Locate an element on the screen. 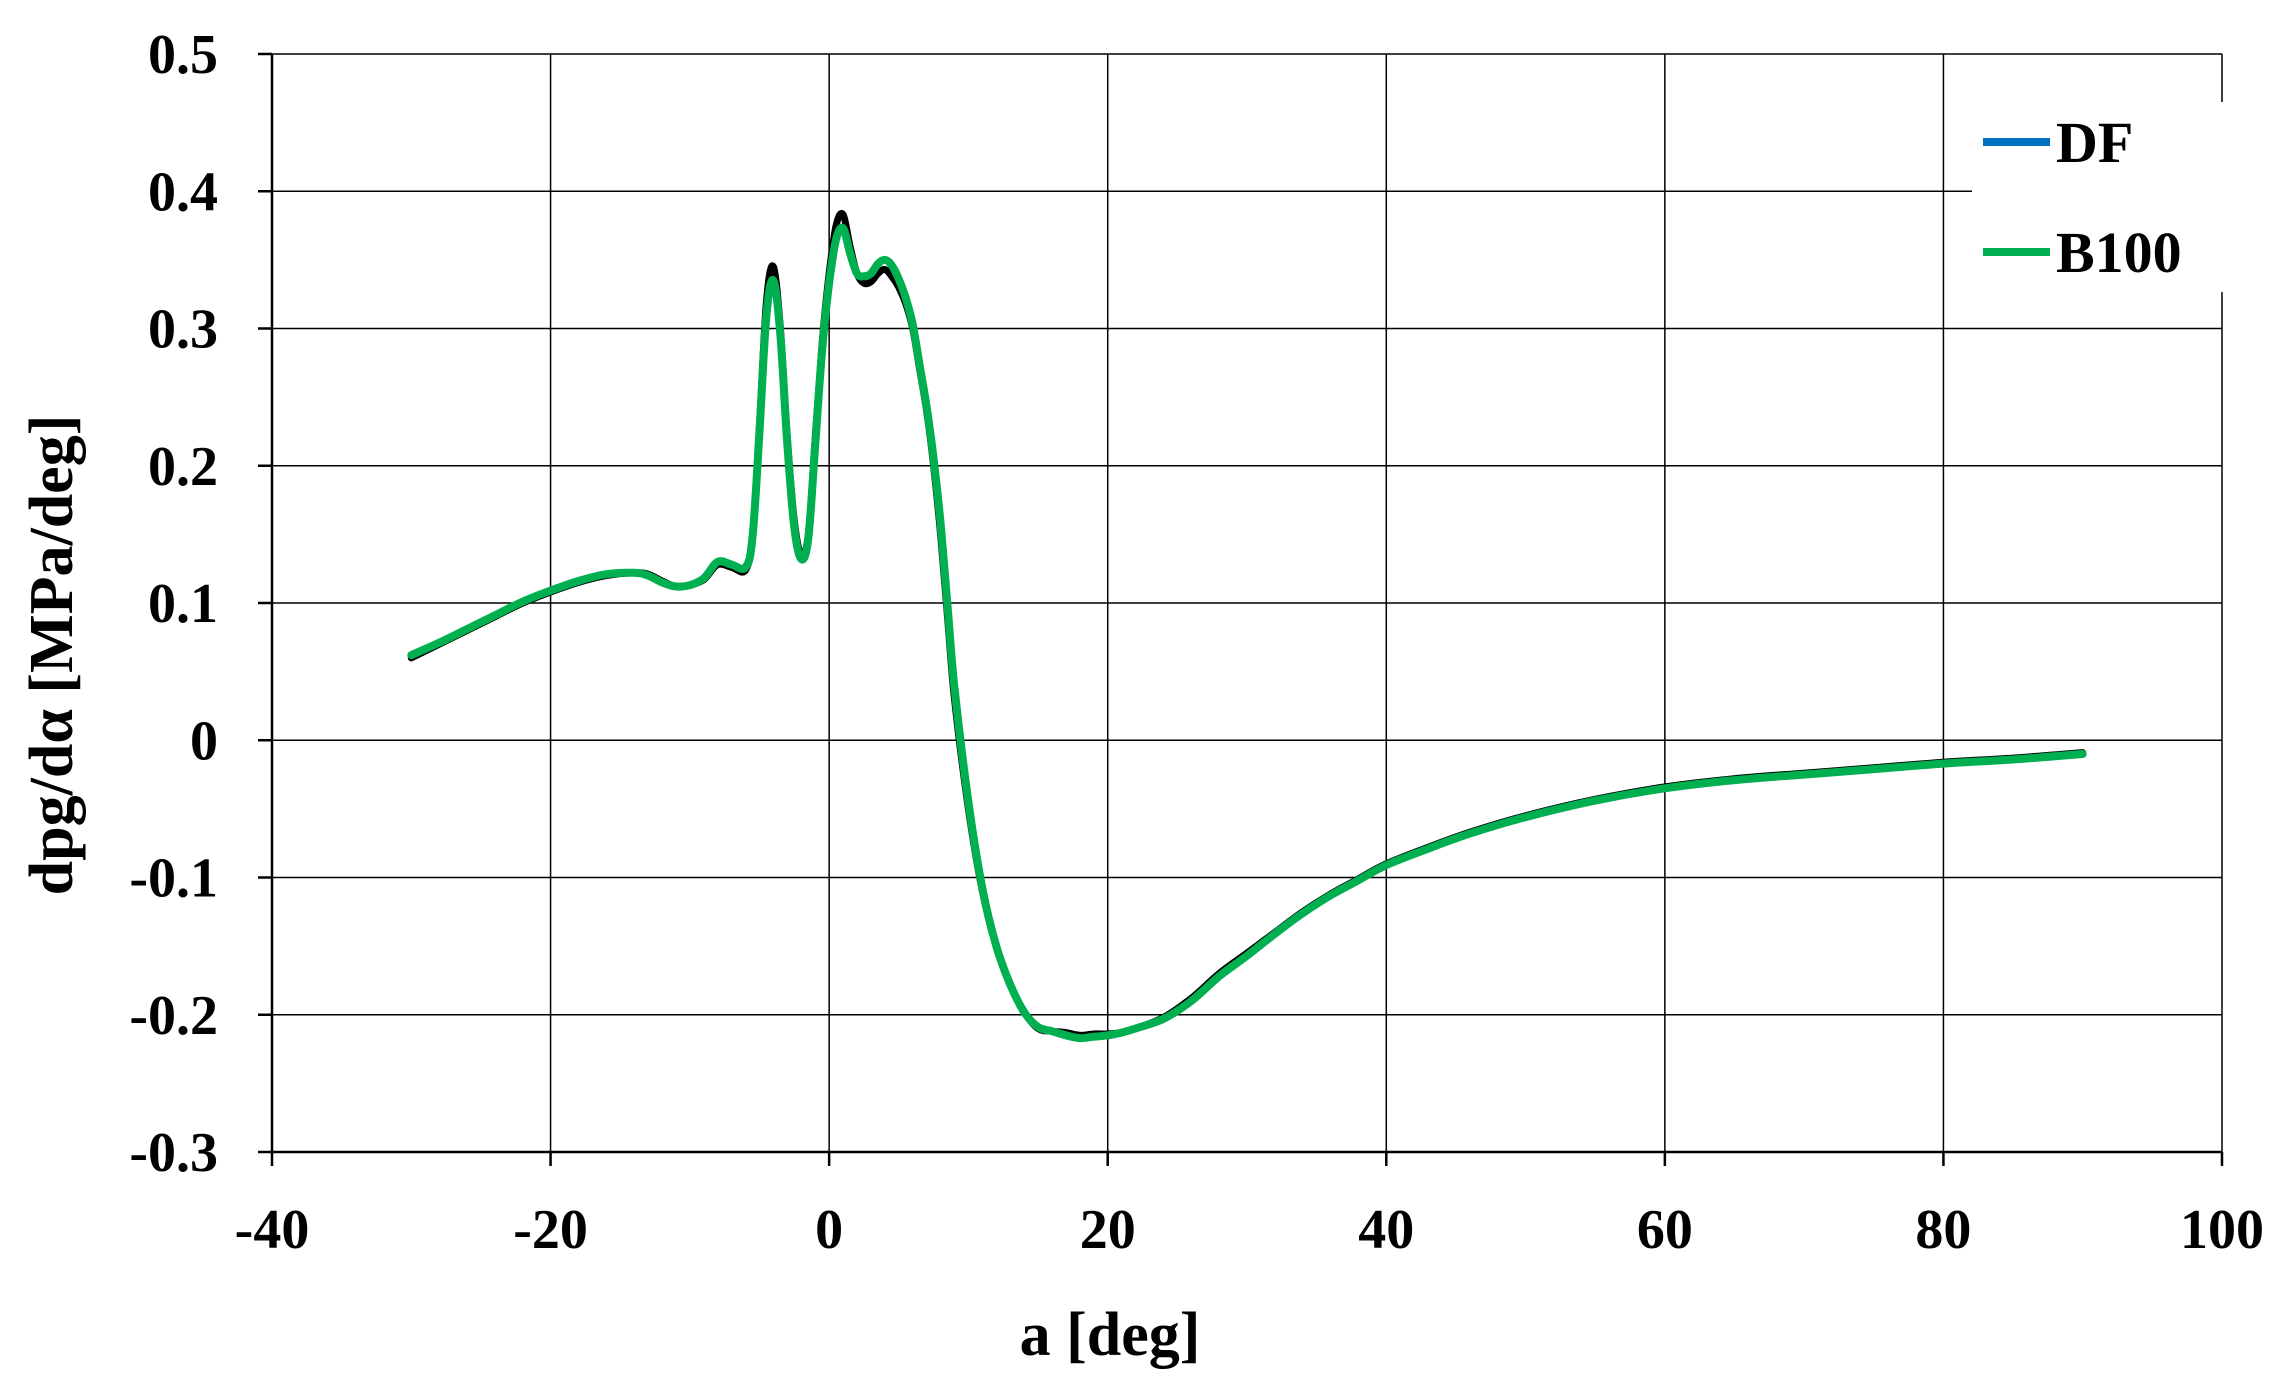 This screenshot has width=2292, height=1388. x-tick-label: 80 is located at coordinates (1943, 1230).